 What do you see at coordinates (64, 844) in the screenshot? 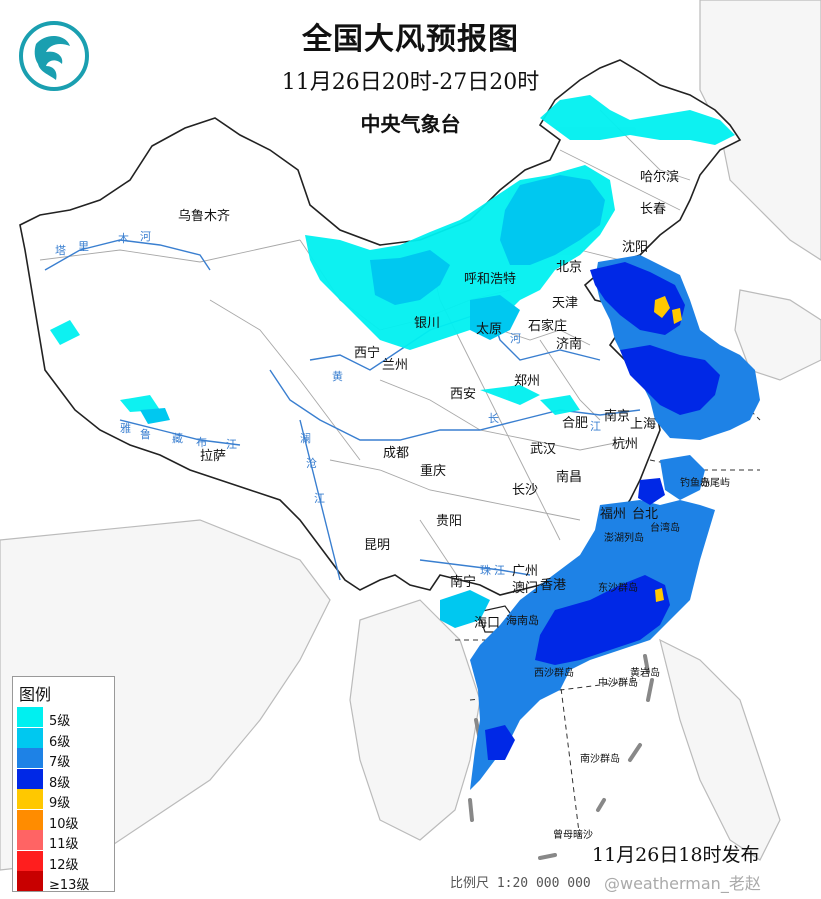
I see `legend-label: 11级` at bounding box center [64, 844].